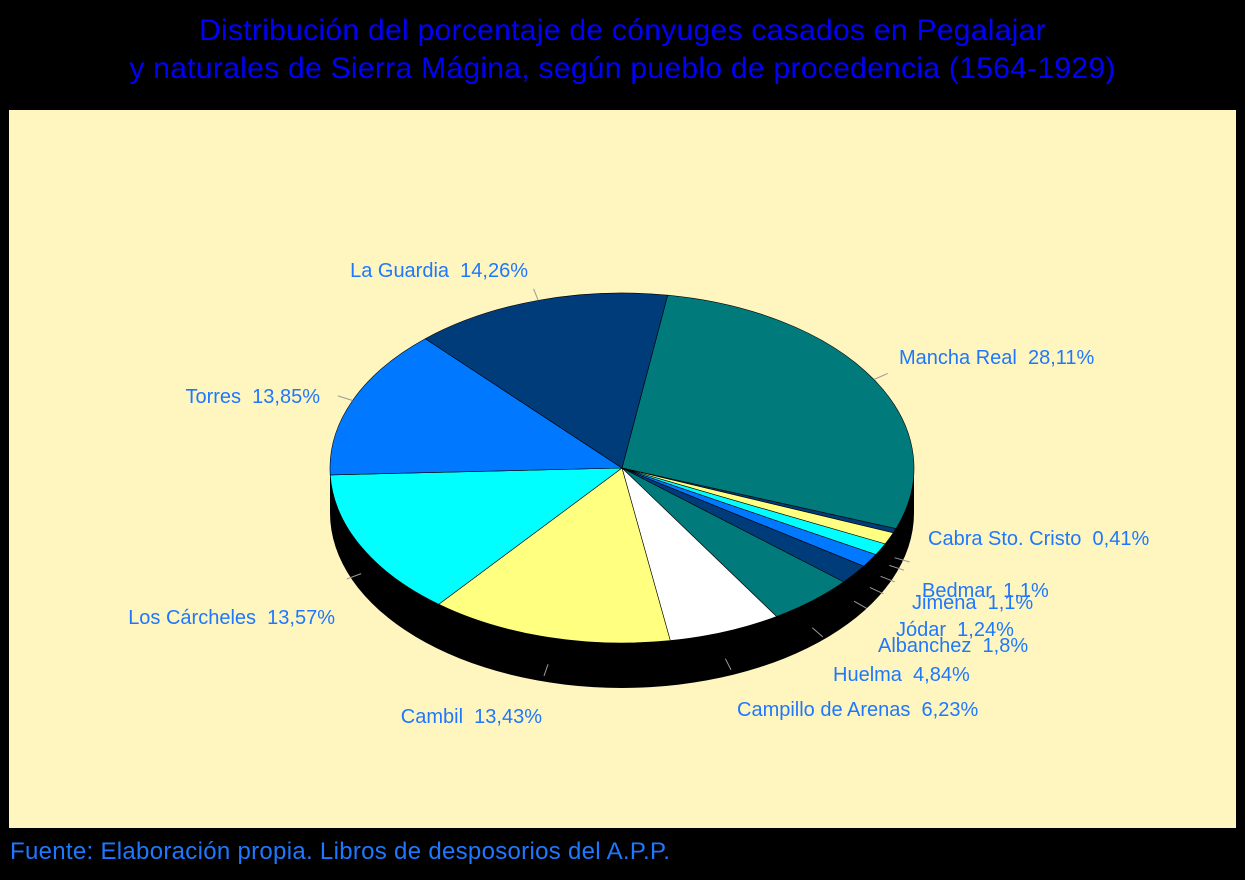 This screenshot has width=1245, height=880. What do you see at coordinates (345, 398) in the screenshot?
I see `leader-line-torres` at bounding box center [345, 398].